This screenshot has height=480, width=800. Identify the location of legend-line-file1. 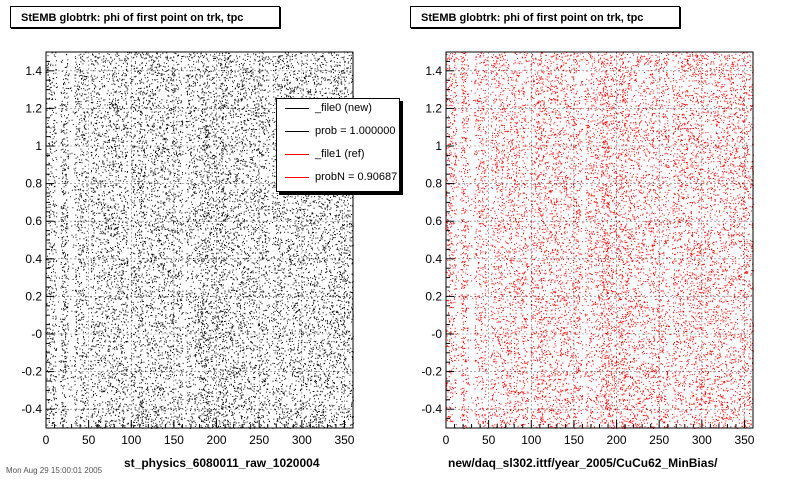
(297, 154).